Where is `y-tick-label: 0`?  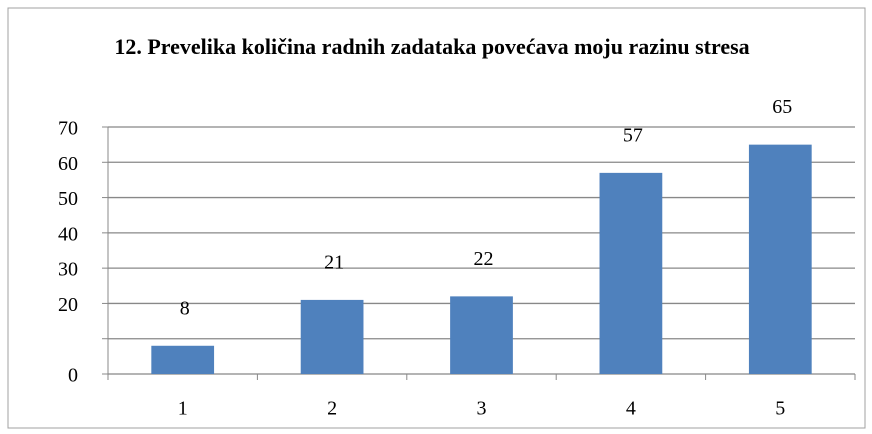 y-tick-label: 0 is located at coordinates (73, 376).